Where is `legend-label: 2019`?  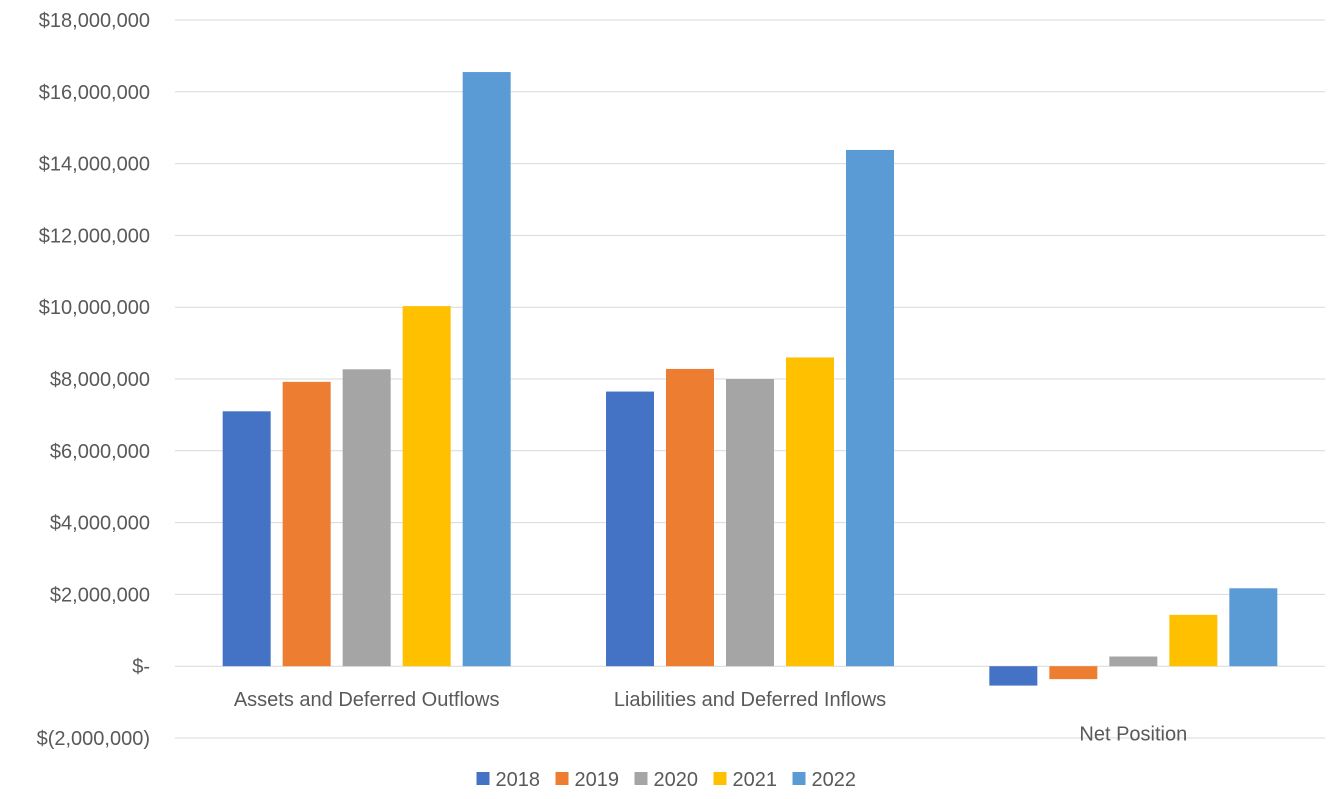 legend-label: 2019 is located at coordinates (597, 780).